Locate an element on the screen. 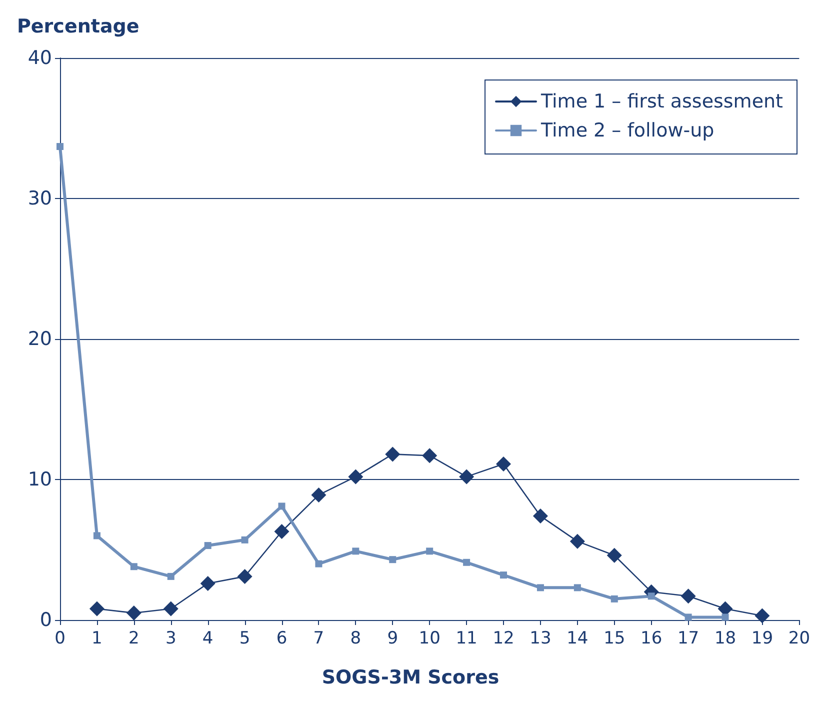  x-tick-label: 7 is located at coordinates (318, 638).